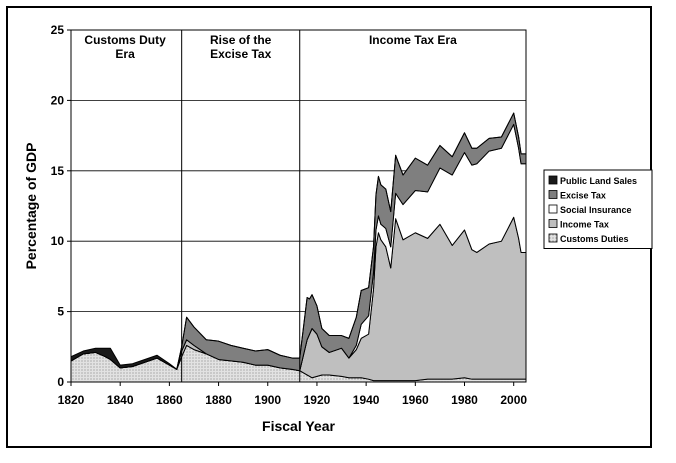 This screenshot has height=463, width=676. I want to click on legend-label: Public Land Sales, so click(598, 181).